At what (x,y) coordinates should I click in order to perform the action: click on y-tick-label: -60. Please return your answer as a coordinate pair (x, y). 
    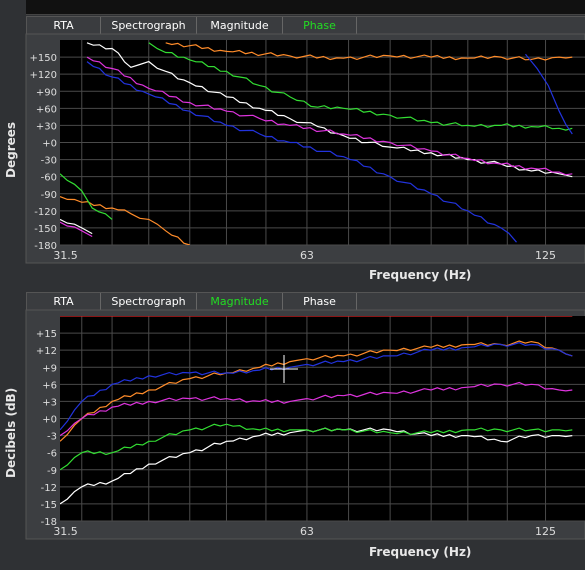
    Looking at the image, I should click on (49, 178).